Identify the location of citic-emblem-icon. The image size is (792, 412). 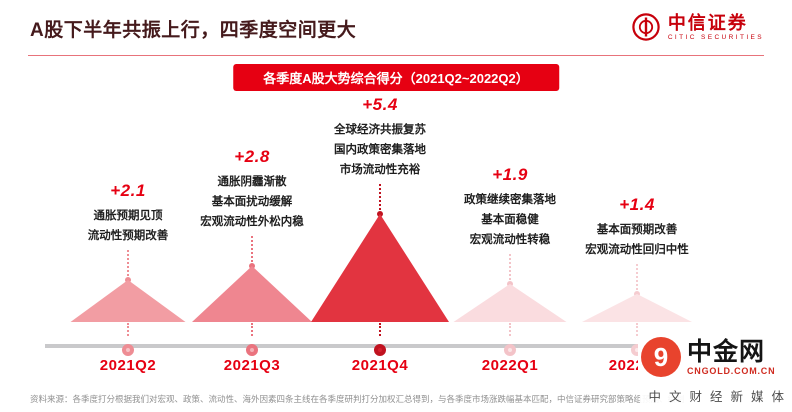
(646, 27).